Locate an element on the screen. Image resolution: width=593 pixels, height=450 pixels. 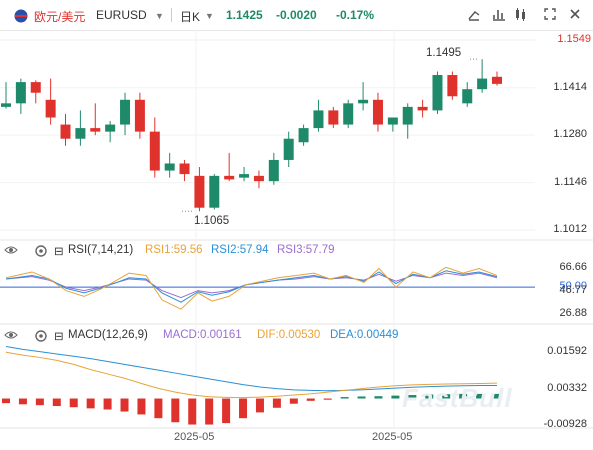
price-tick-label: 1.1146 is located at coordinates (570, 181).